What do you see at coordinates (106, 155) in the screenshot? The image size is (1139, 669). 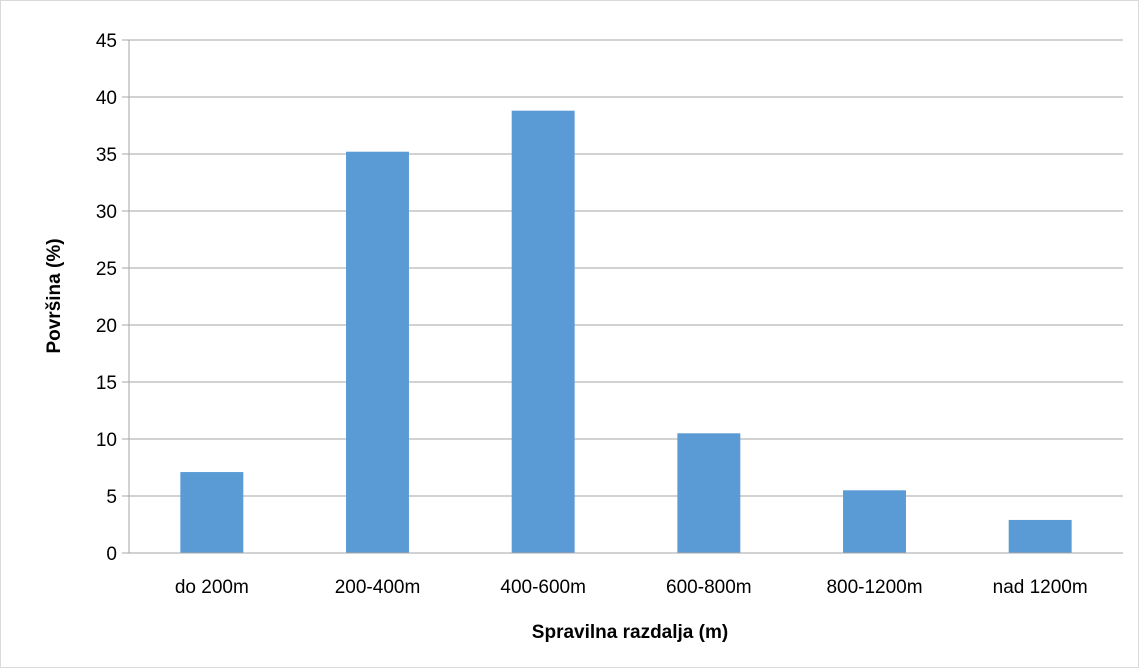 I see `y-tick-label: 35` at bounding box center [106, 155].